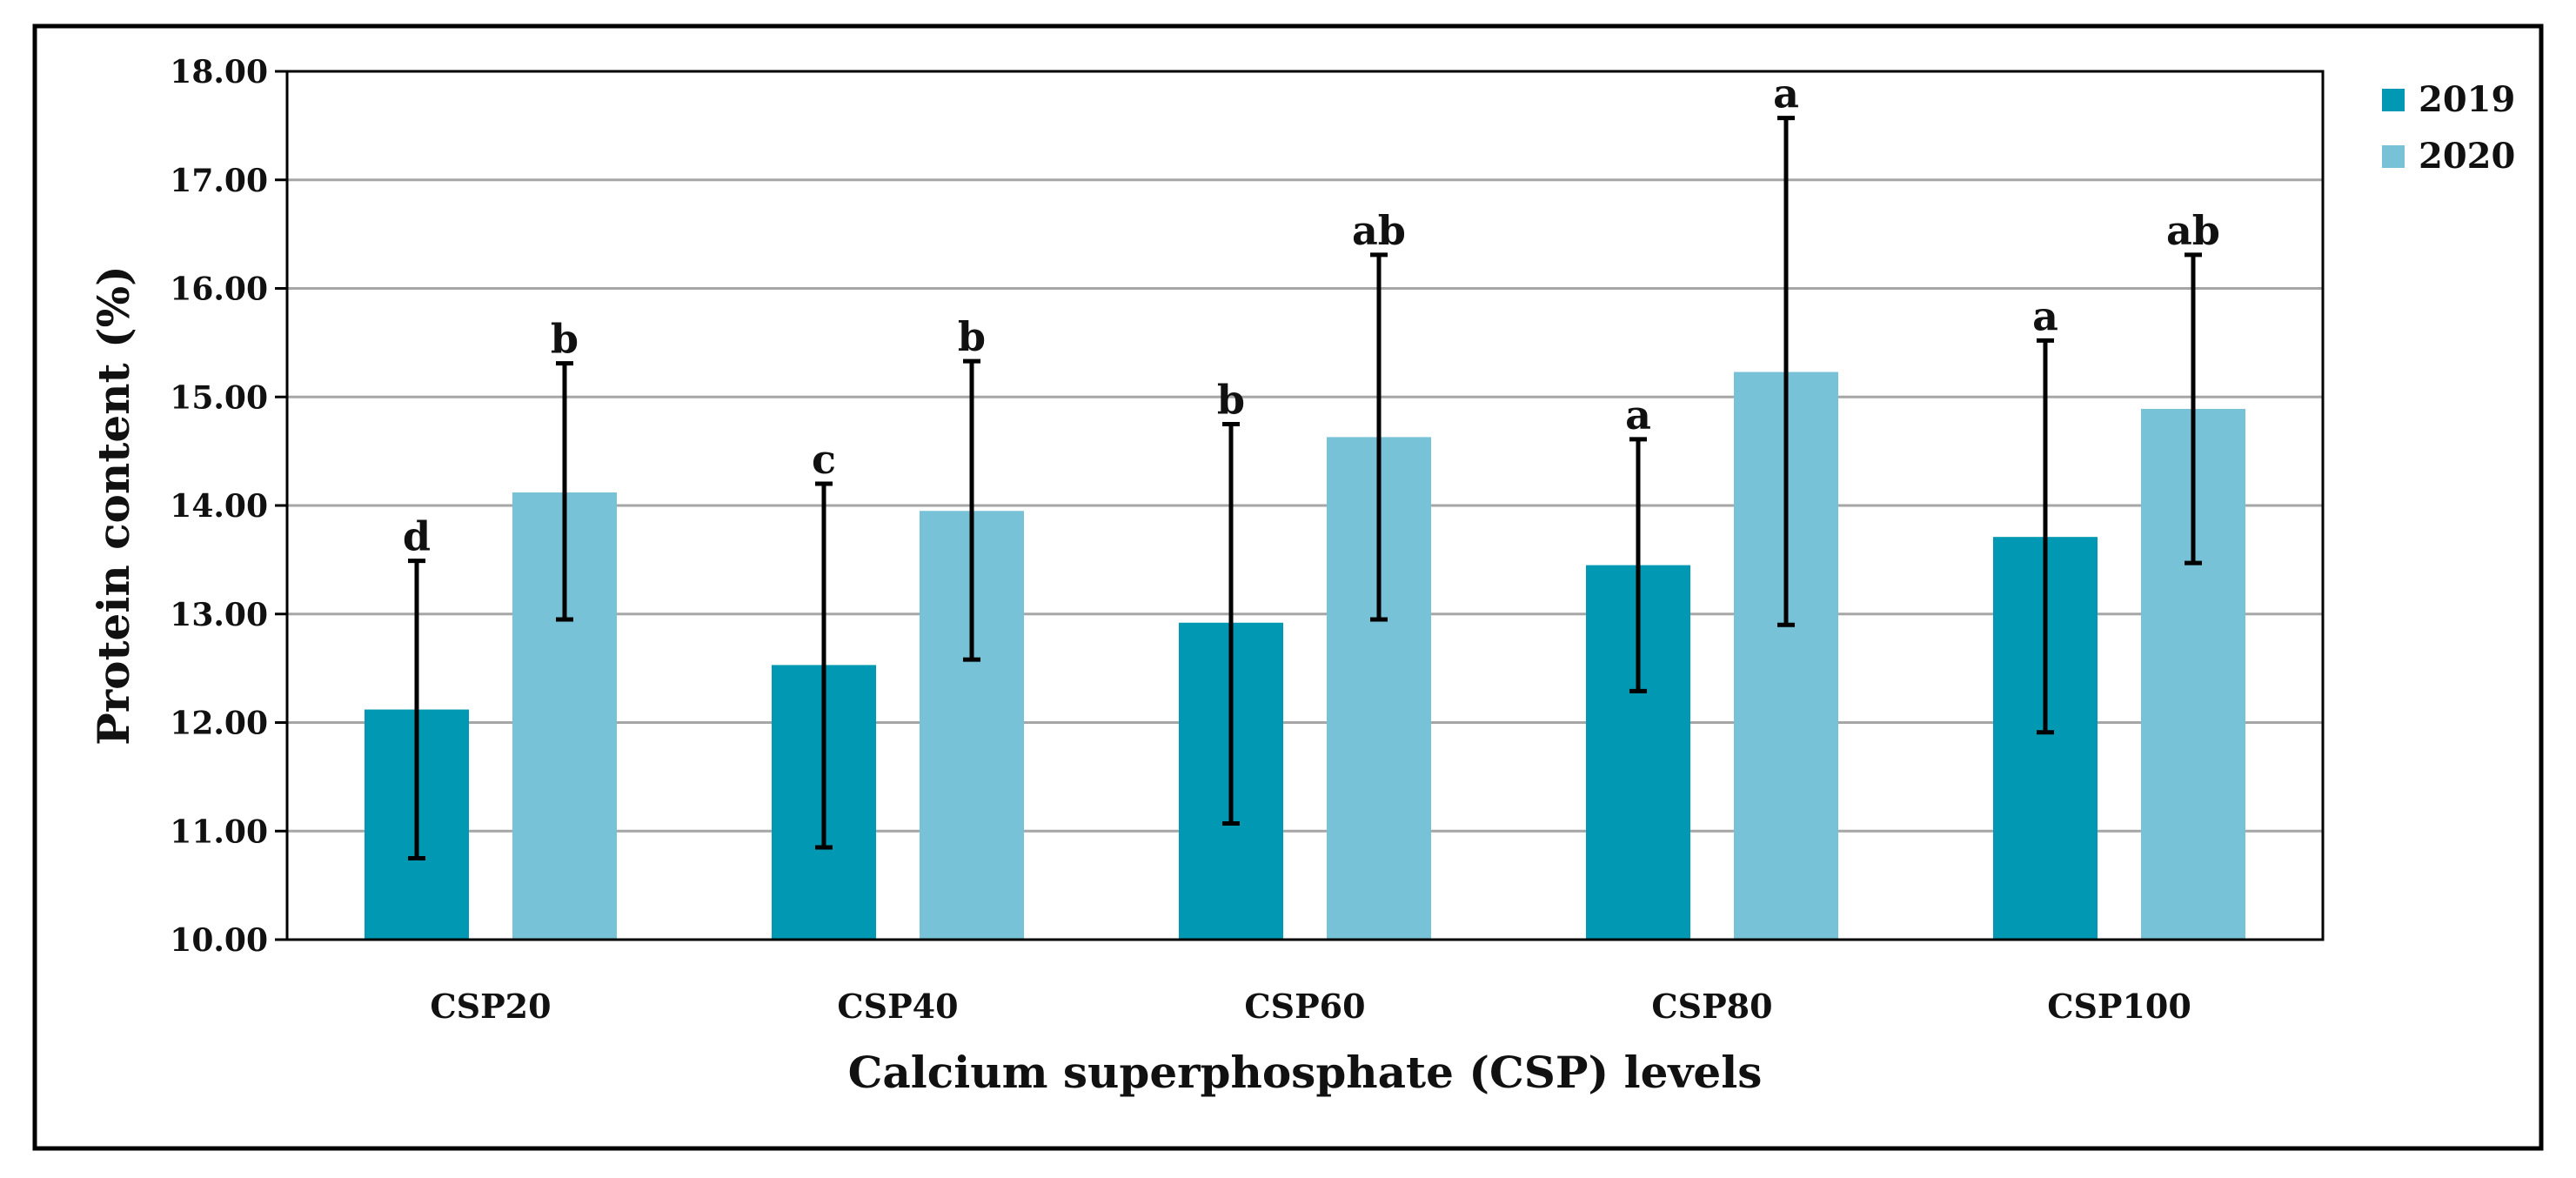 This screenshot has width=2576, height=1178. I want to click on x-category-label: CSP80, so click(1711, 1006).